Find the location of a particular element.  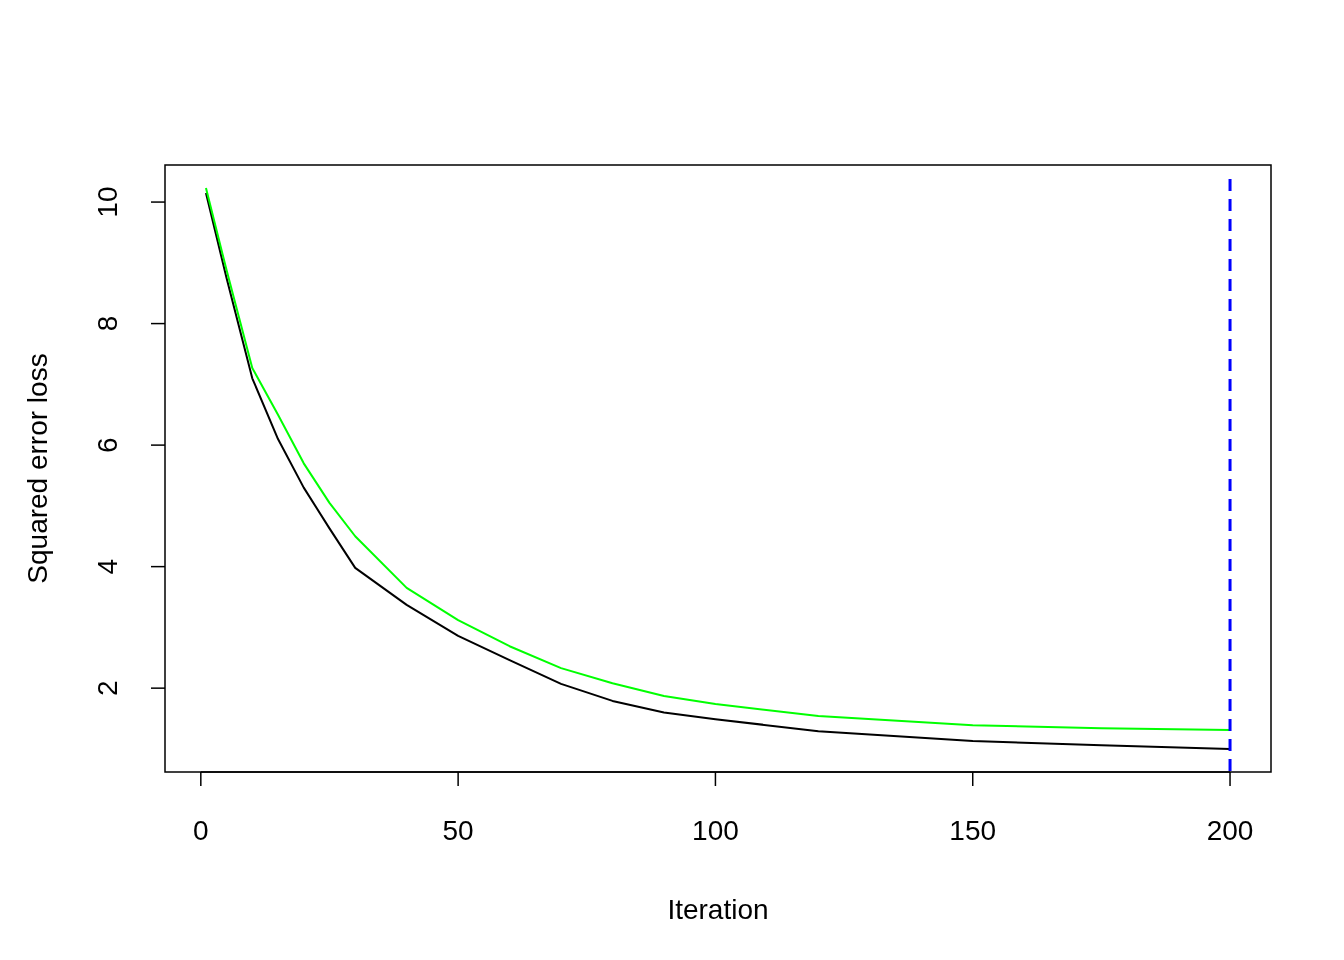

x-tick-label: 100 is located at coordinates (715, 830).